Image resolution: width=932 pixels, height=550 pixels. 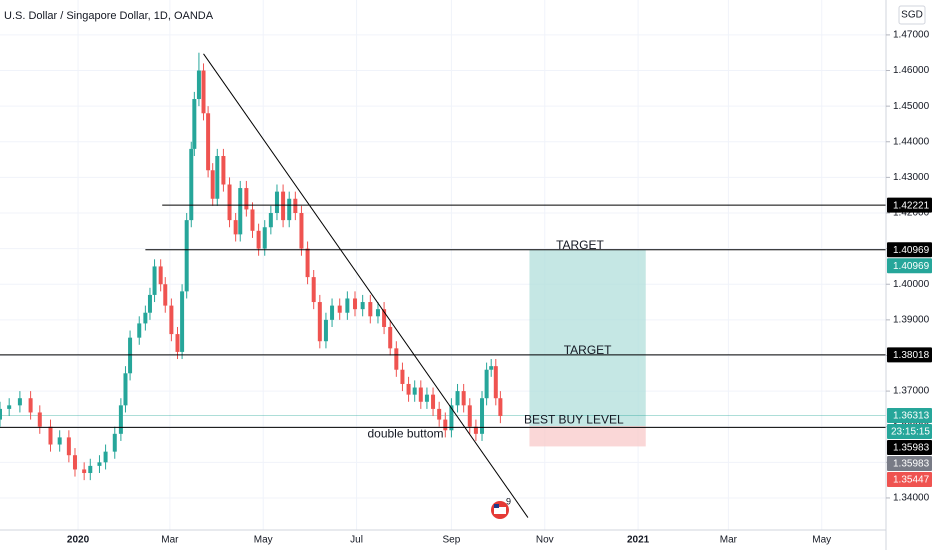 I want to click on event-flag-stripe, so click(x=500, y=510).